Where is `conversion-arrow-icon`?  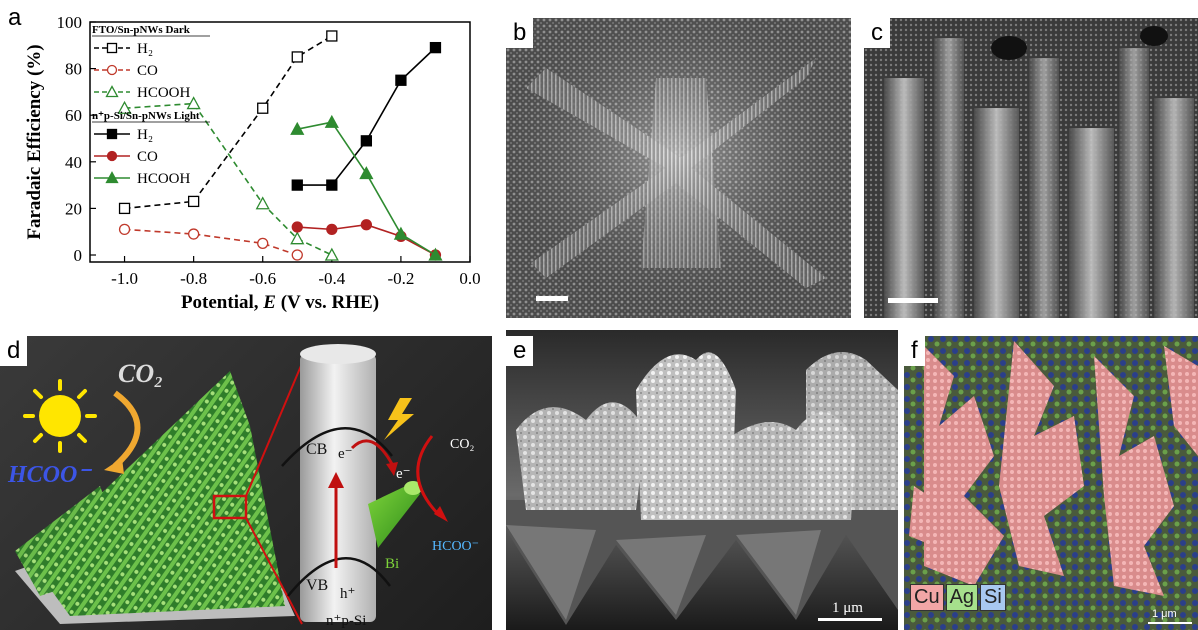
conversion-arrow-icon is located at coordinates (127, 429).